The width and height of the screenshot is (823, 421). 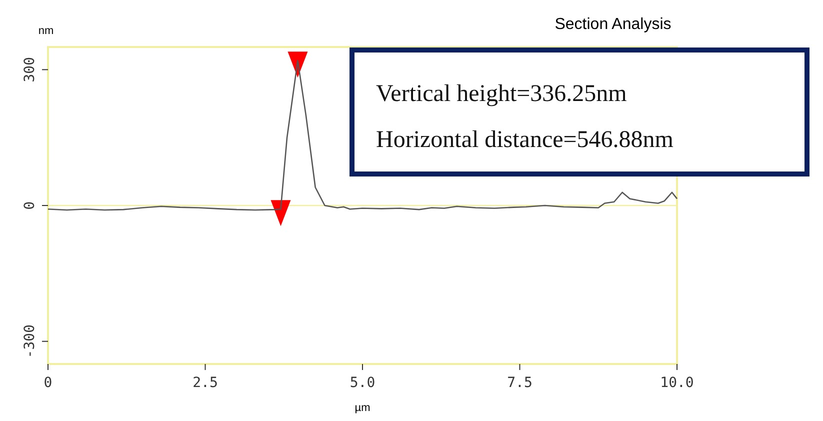 What do you see at coordinates (502, 94) in the screenshot?
I see `annotation: Vertical height=336.25nm` at bounding box center [502, 94].